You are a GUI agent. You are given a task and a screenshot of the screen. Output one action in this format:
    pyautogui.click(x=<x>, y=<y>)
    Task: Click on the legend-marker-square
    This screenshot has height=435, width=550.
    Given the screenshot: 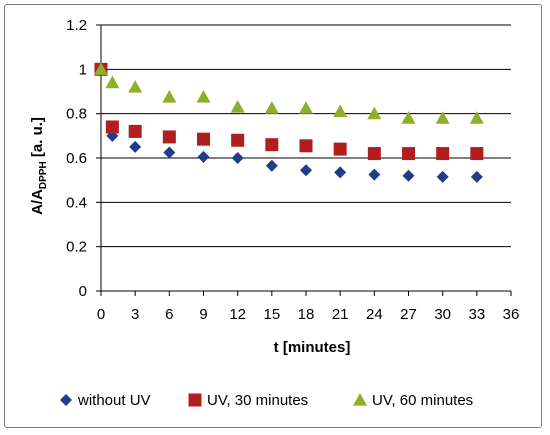 What is the action you would take?
    pyautogui.click(x=195, y=400)
    